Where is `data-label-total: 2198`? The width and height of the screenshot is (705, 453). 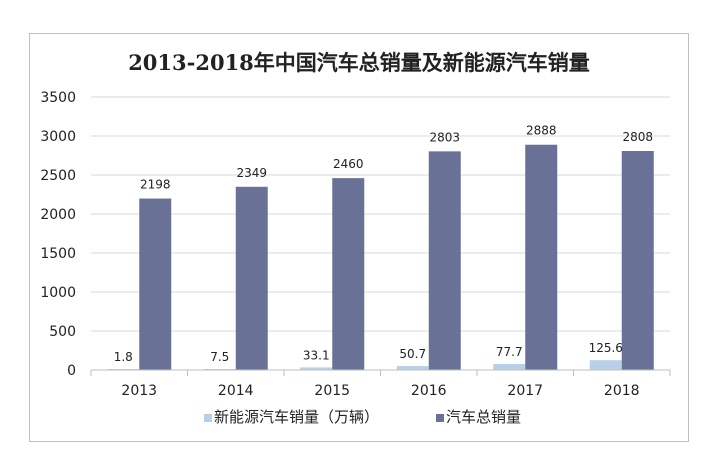 data-label-total: 2198 is located at coordinates (155, 185).